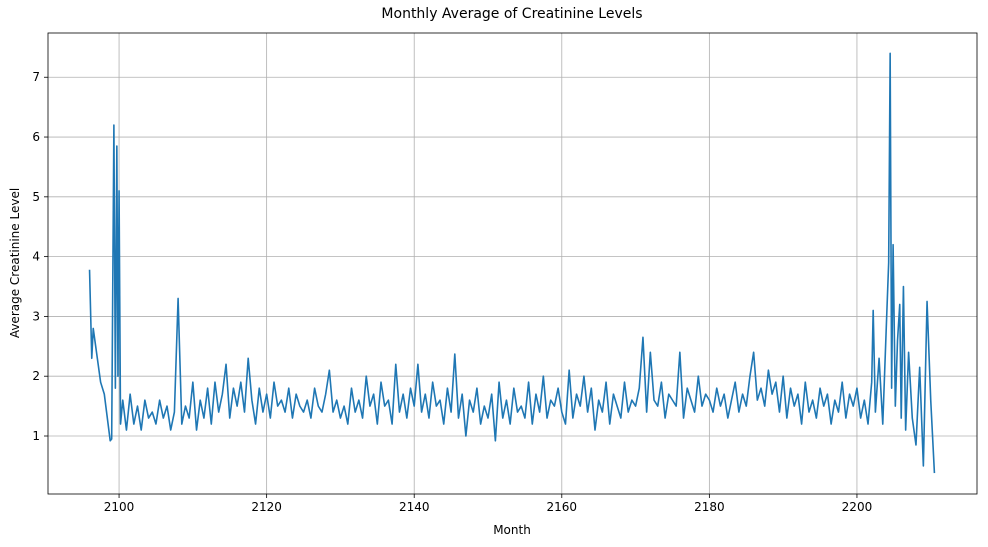 The image size is (988, 547). I want to click on y-tick-label: 1, so click(36, 436).